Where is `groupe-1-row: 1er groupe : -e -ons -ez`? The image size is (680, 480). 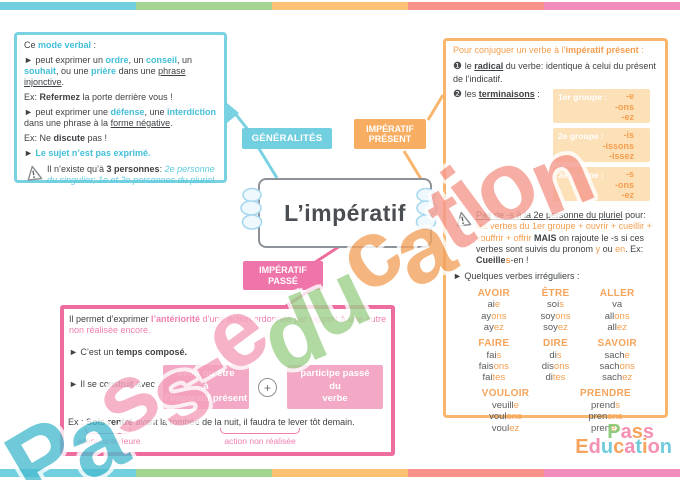 groupe-1-row: 1er groupe : -e -ons -ez is located at coordinates (601, 106).